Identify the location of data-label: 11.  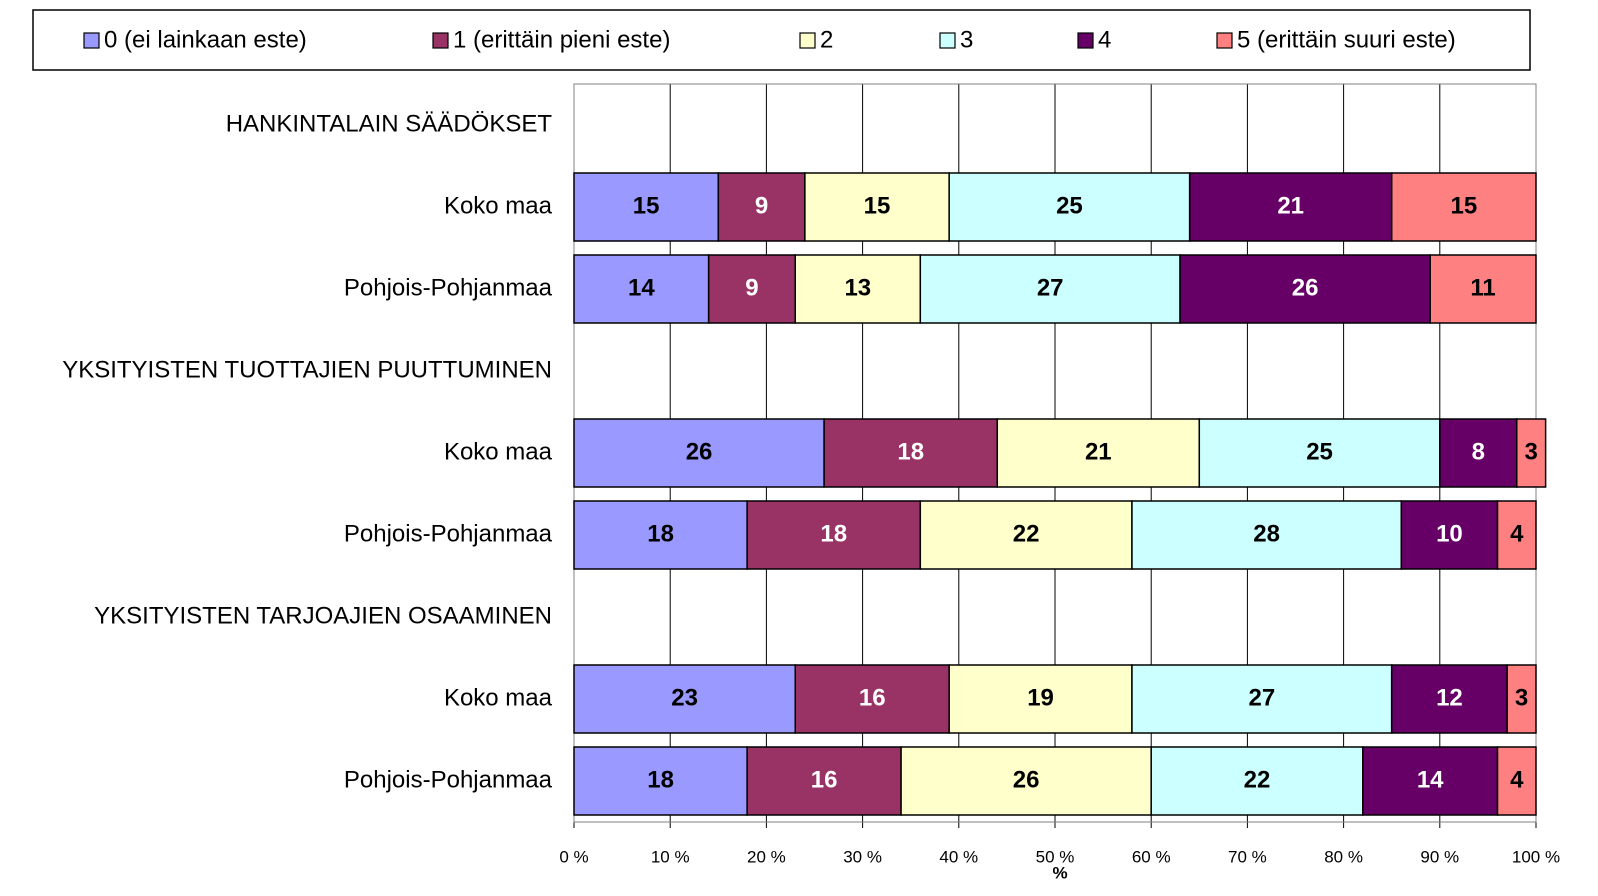
(1482, 287).